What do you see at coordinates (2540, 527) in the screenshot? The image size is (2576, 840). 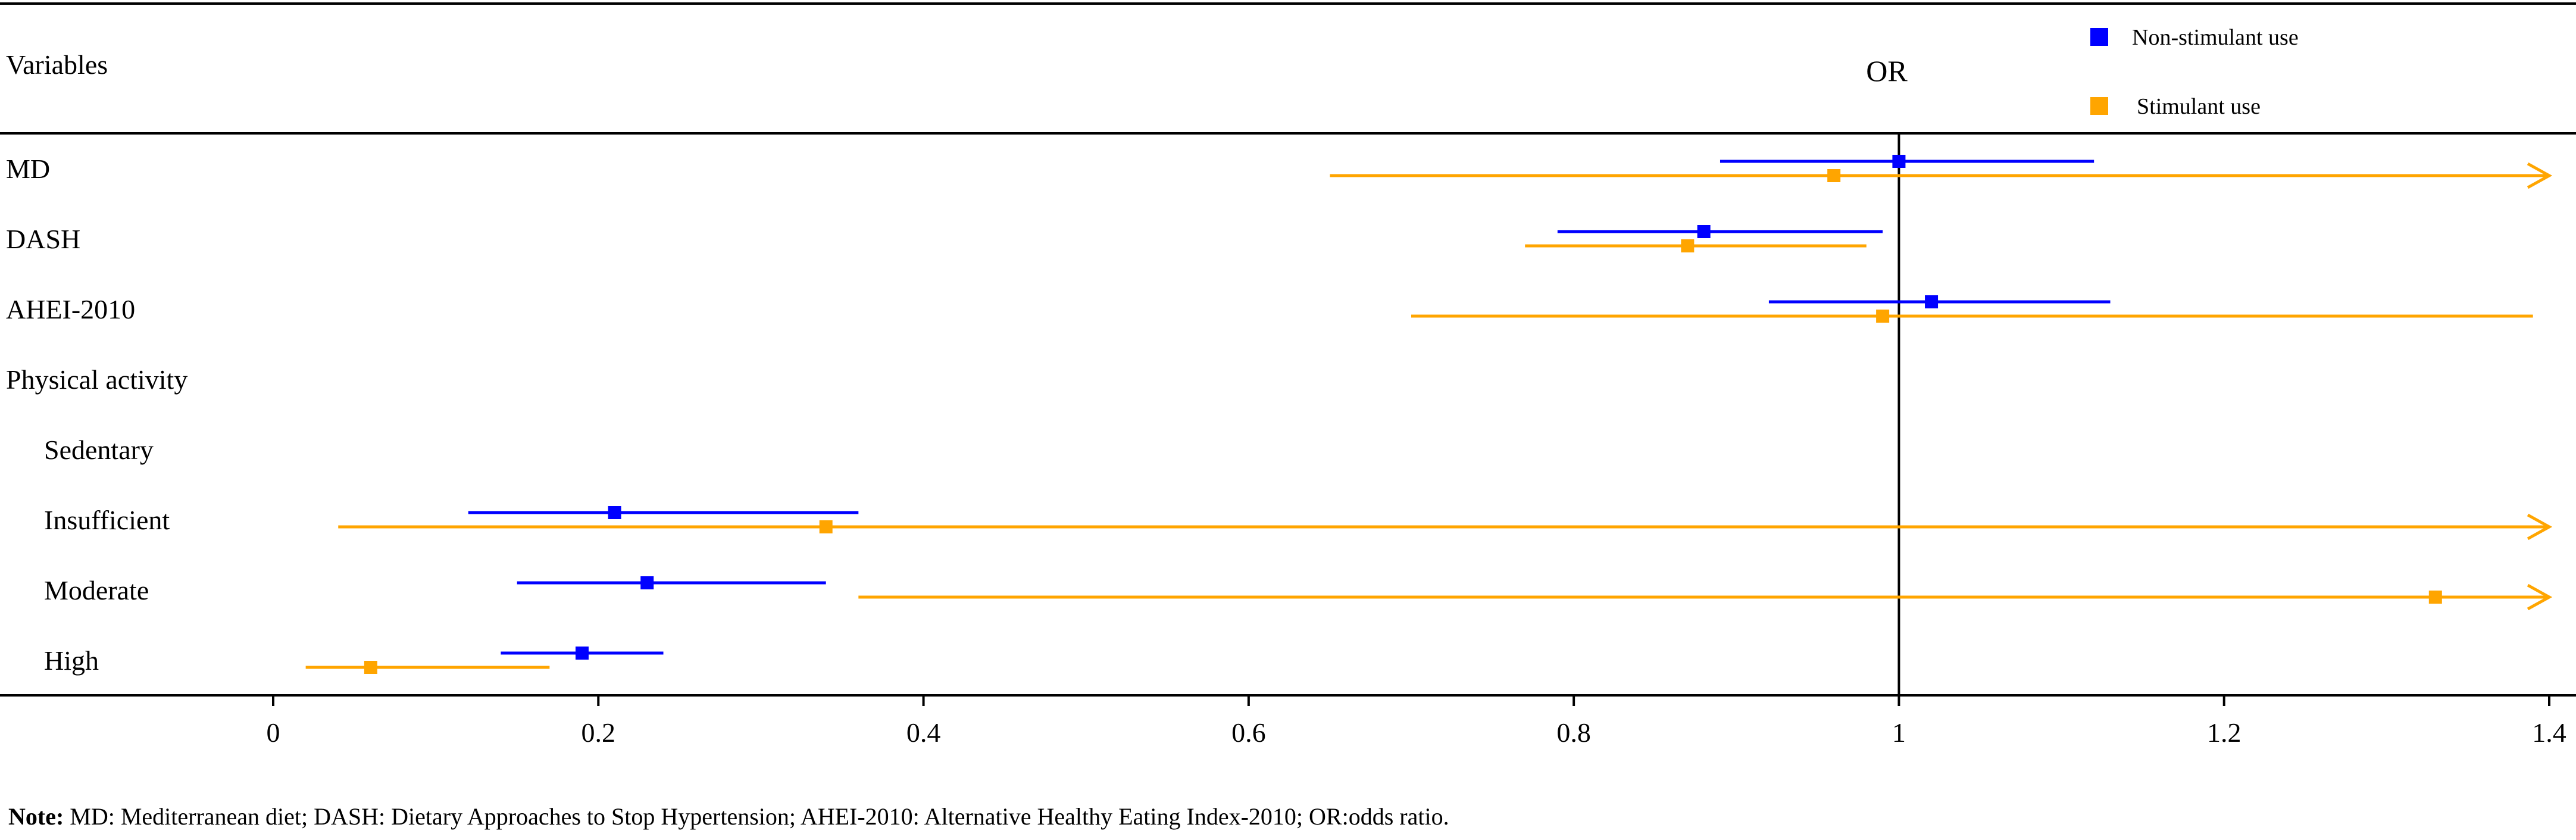 I see `ci-arrow-insufficient-stimulant` at bounding box center [2540, 527].